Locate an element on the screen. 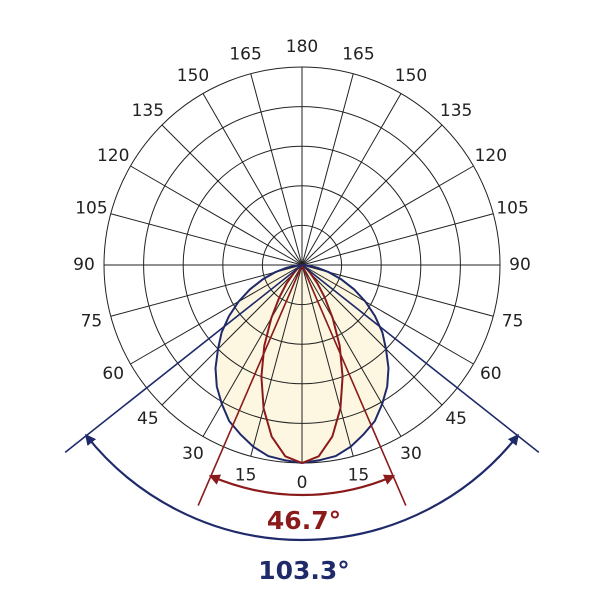  angle-label: 0 is located at coordinates (302, 483).